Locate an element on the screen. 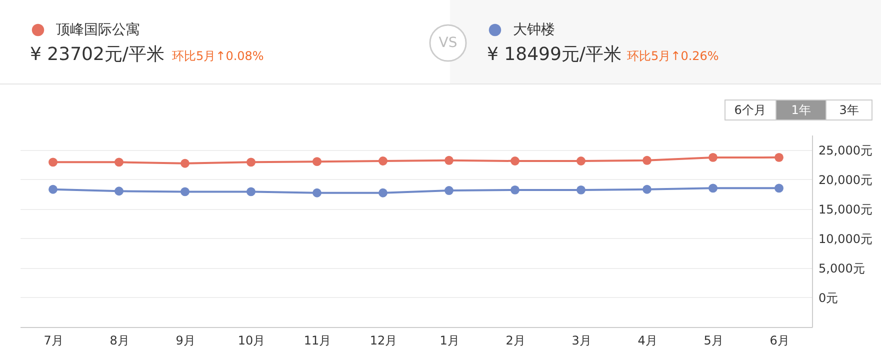 This screenshot has width=881, height=357. text: ¥ 23702元/平米 is located at coordinates (97, 54).